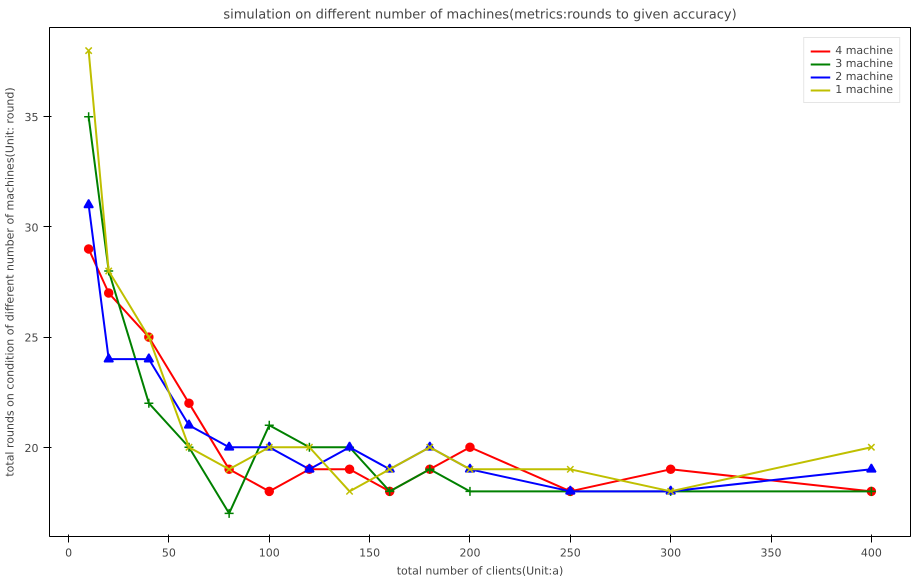 This screenshot has width=923, height=586. What do you see at coordinates (469, 553) in the screenshot?
I see `x-tick-label: 200` at bounding box center [469, 553].